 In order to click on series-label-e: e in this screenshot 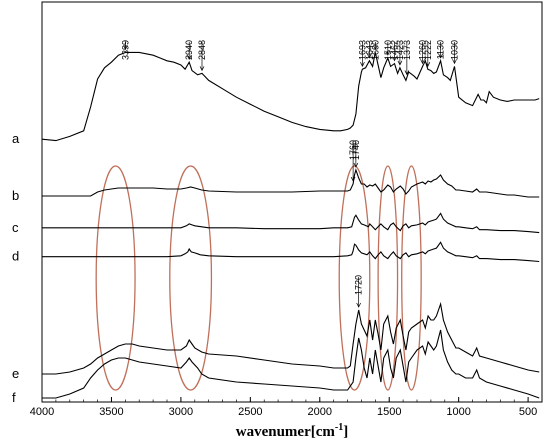, I will do `click(15, 373)`.